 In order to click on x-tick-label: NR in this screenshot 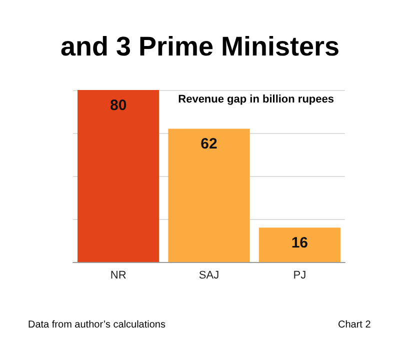, I will do `click(118, 276)`.